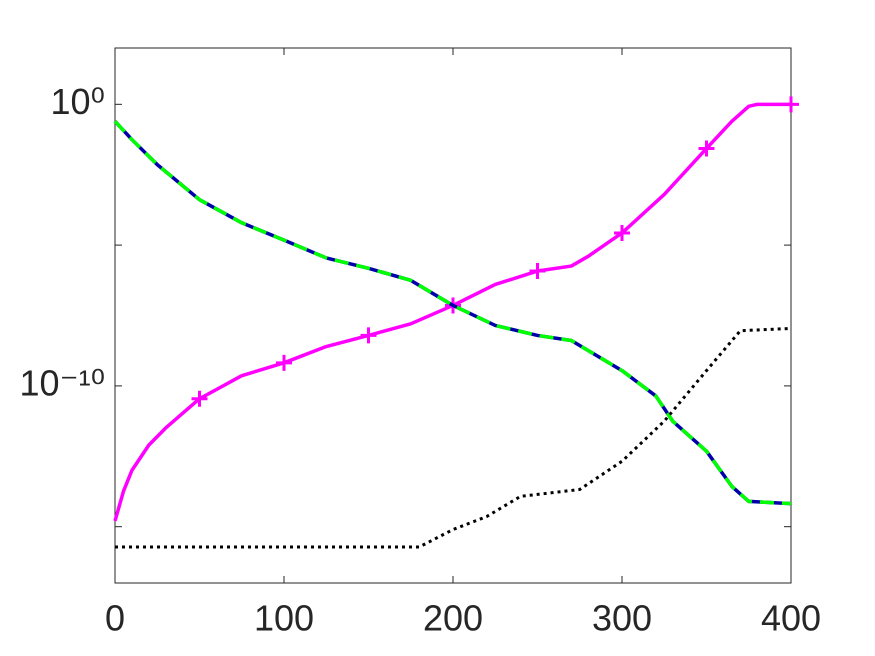 Image resolution: width=875 pixels, height=656 pixels. Describe the element at coordinates (62, 382) in the screenshot. I see `y-tick-label: 10⁻¹⁰` at that location.